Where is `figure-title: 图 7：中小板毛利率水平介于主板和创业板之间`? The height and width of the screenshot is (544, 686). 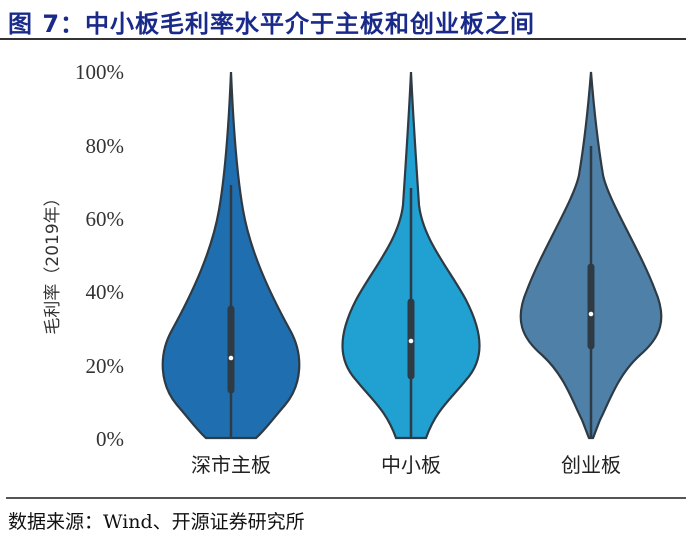 figure-title: 图 7：中小板毛利率水平介于主板和创业板之间 is located at coordinates (272, 24).